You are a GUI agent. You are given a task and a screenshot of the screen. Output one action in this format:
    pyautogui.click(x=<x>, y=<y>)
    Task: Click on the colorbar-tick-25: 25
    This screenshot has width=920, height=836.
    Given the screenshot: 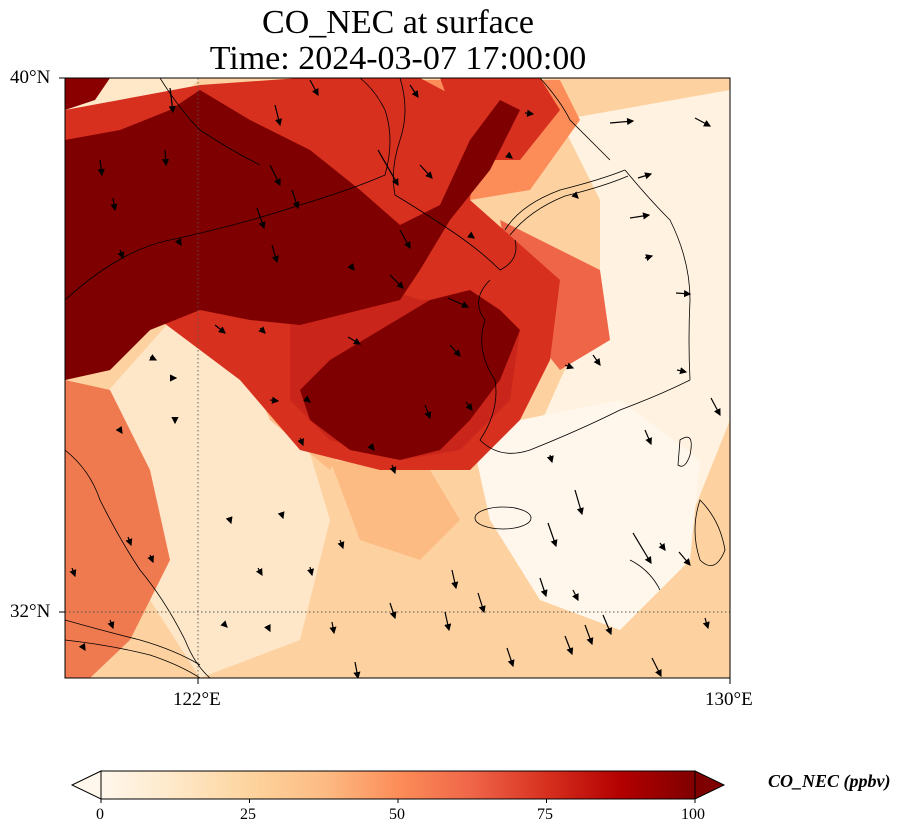 What is the action you would take?
    pyautogui.click(x=248, y=814)
    